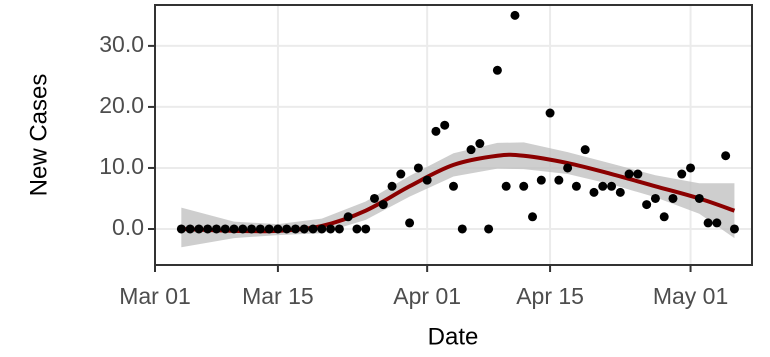 The image size is (770, 357). Describe the element at coordinates (121, 166) in the screenshot. I see `y-tick-label: 10.0` at that location.